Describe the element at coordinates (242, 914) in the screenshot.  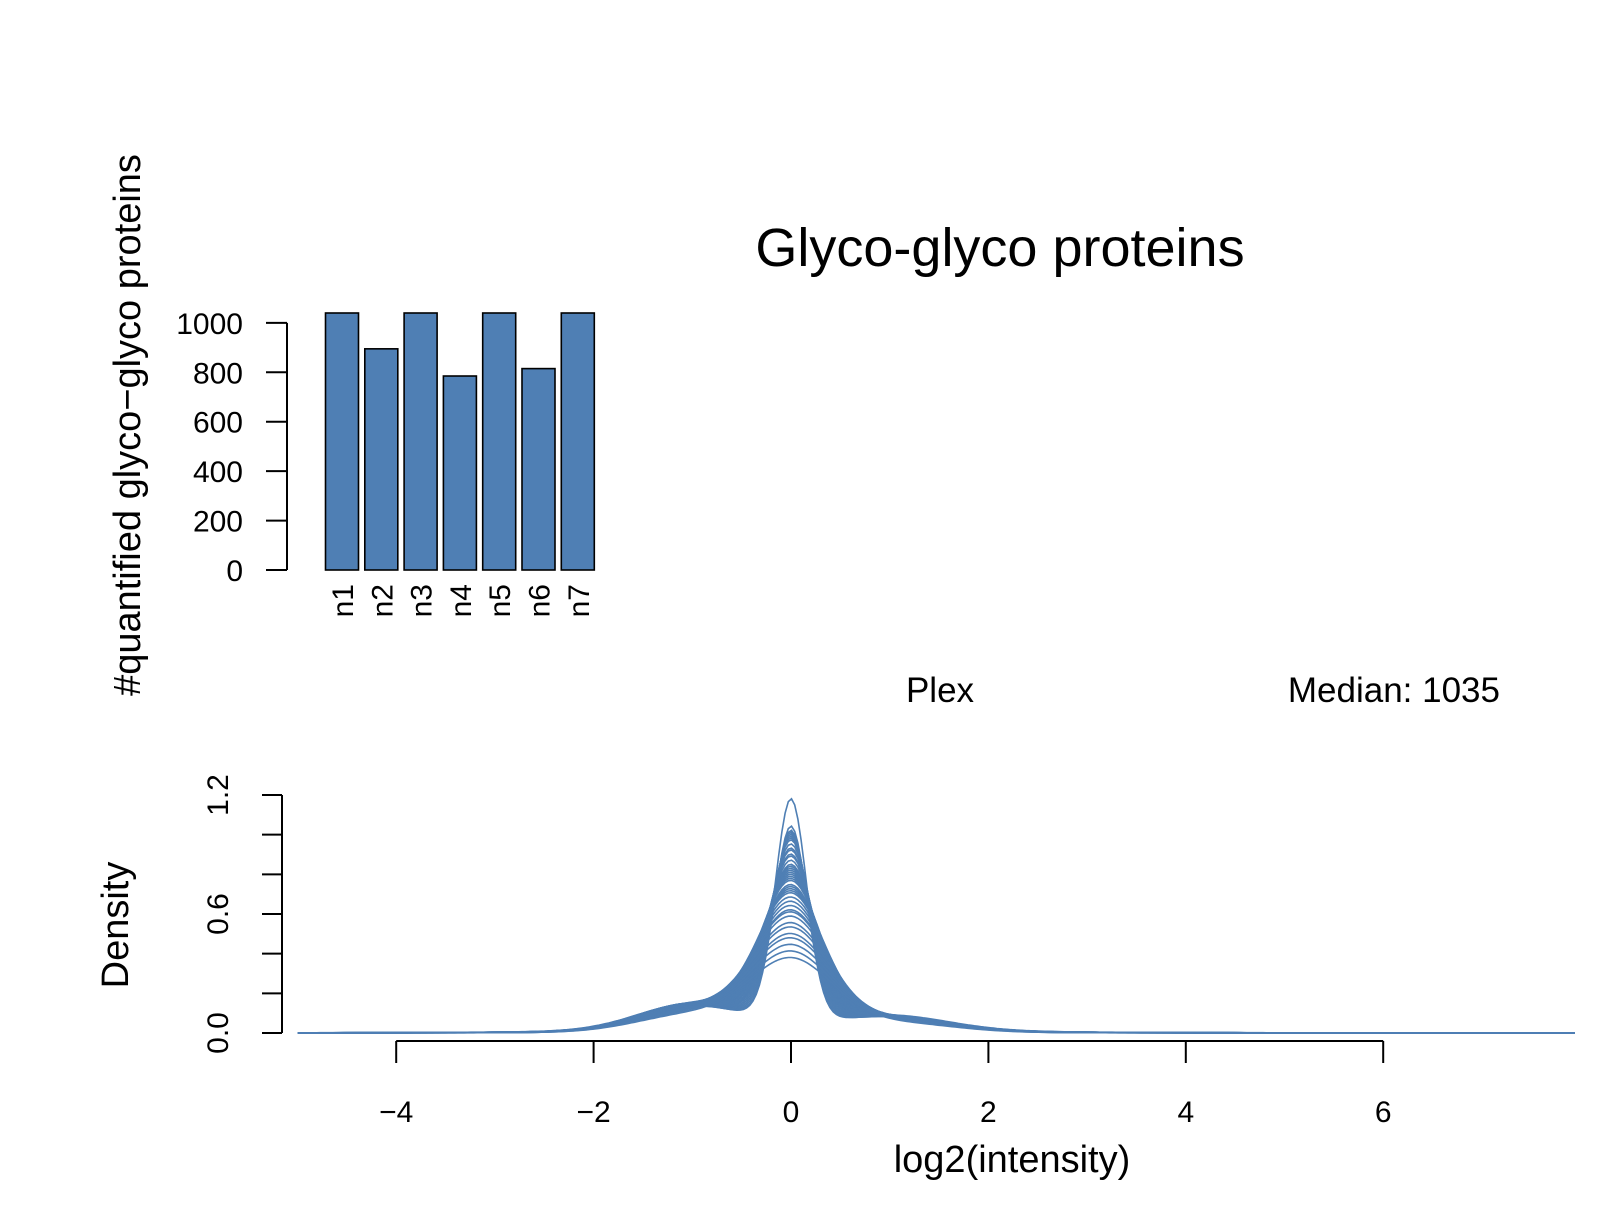
I see `density-y-ticks: 0.0 0.6 1.2` at that location.